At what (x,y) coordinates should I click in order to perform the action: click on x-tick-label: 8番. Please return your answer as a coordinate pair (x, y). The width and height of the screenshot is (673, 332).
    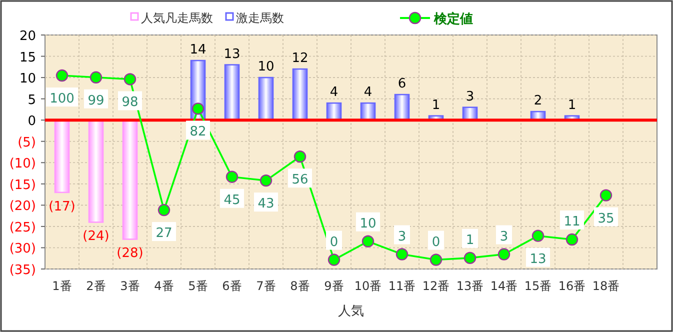
    Looking at the image, I should click on (300, 286).